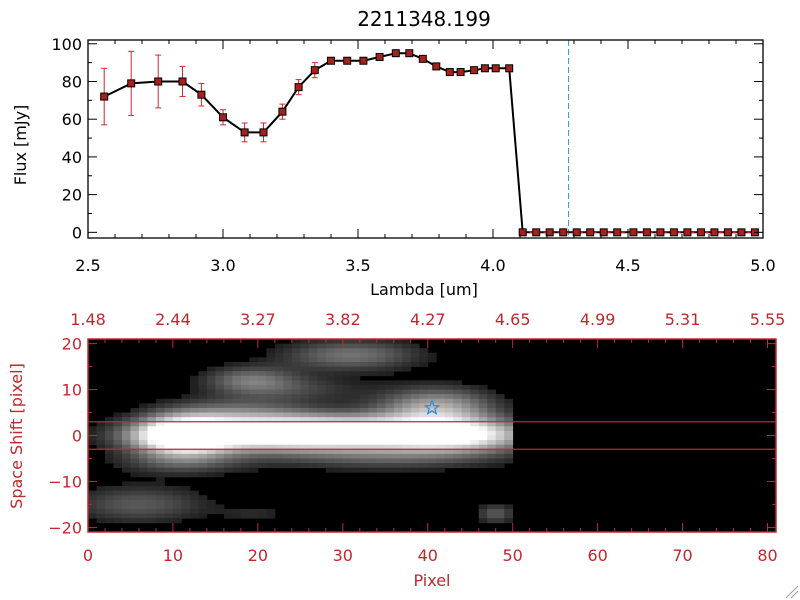 The image size is (800, 600). Describe the element at coordinates (767, 555) in the screenshot. I see `pixel-tick-label: 80` at that location.